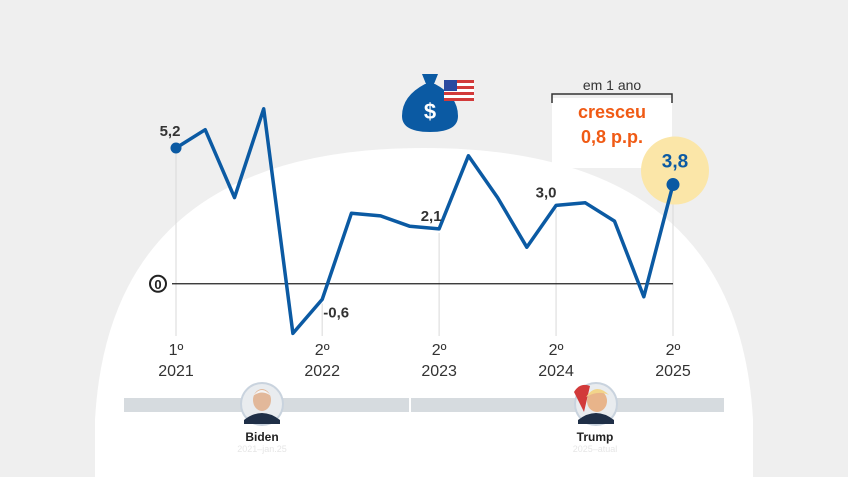 This screenshot has width=848, height=477. I want to click on x-tick-year: 2024, so click(556, 371).